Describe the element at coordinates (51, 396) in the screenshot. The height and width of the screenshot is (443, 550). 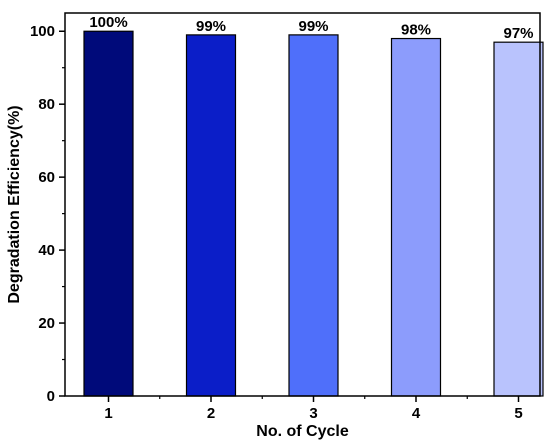
I see `y-tick-label: 0` at that location.